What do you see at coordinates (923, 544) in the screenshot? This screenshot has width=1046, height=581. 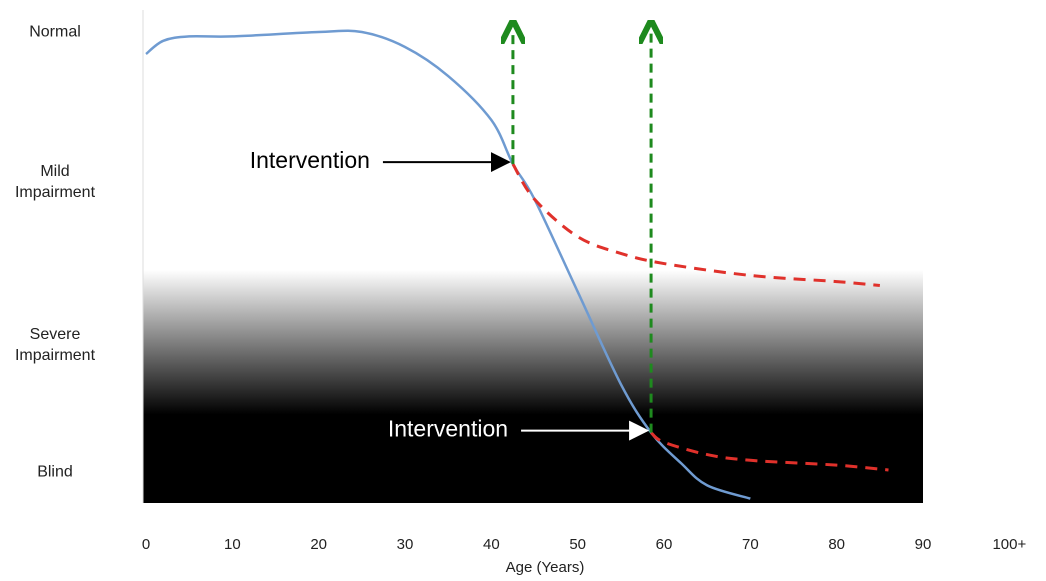 I see `x-tick-label: 90` at bounding box center [923, 544].